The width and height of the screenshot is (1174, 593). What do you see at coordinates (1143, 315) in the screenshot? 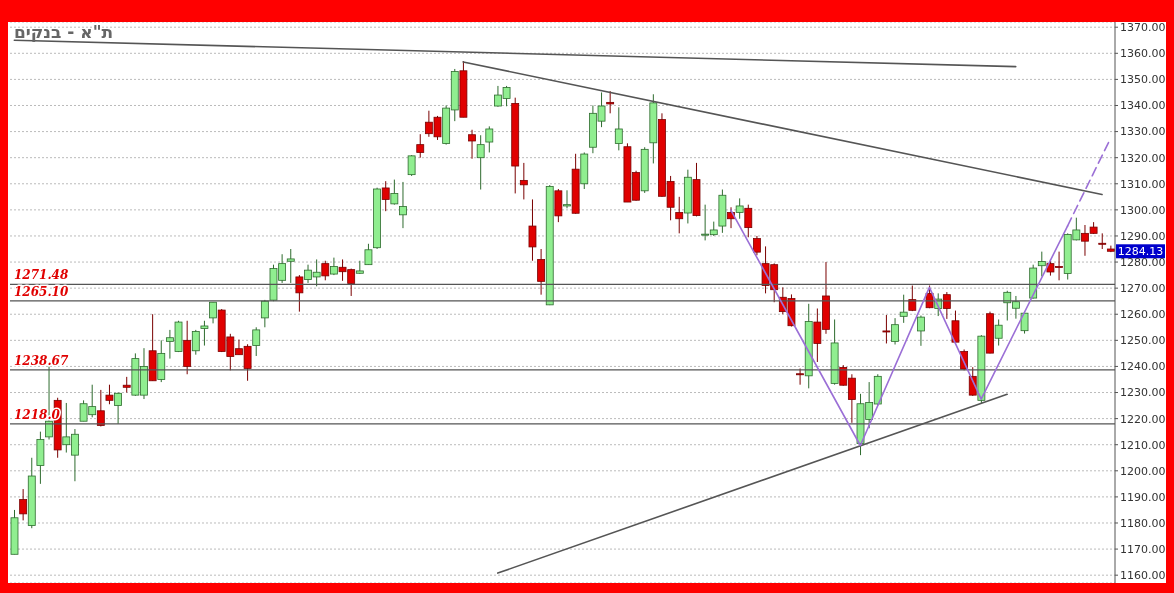
I see `y-tick-label: 1260.00` at bounding box center [1143, 315].